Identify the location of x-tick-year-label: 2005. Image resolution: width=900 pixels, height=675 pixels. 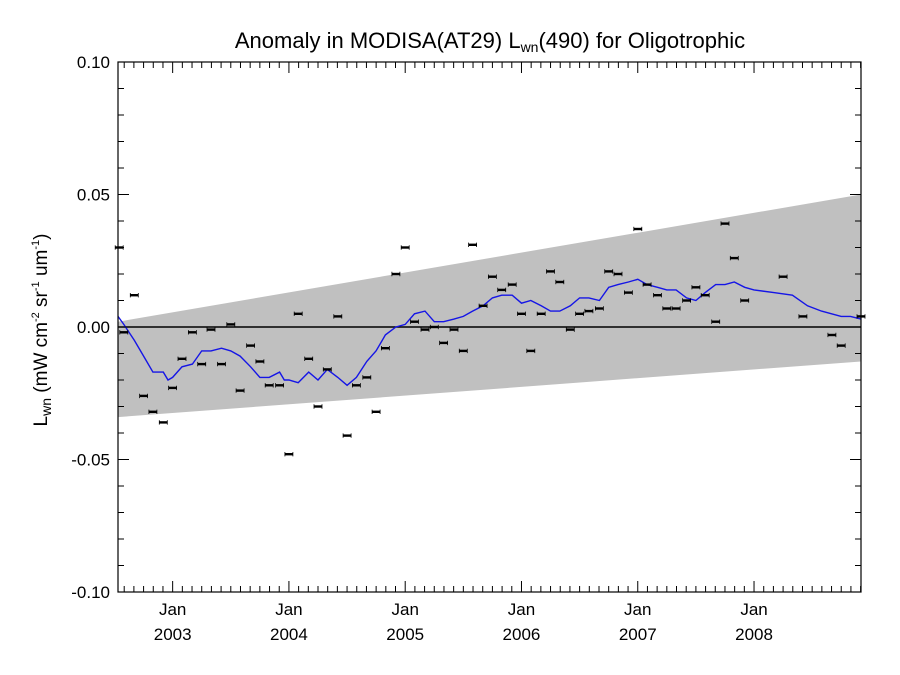
(405, 634).